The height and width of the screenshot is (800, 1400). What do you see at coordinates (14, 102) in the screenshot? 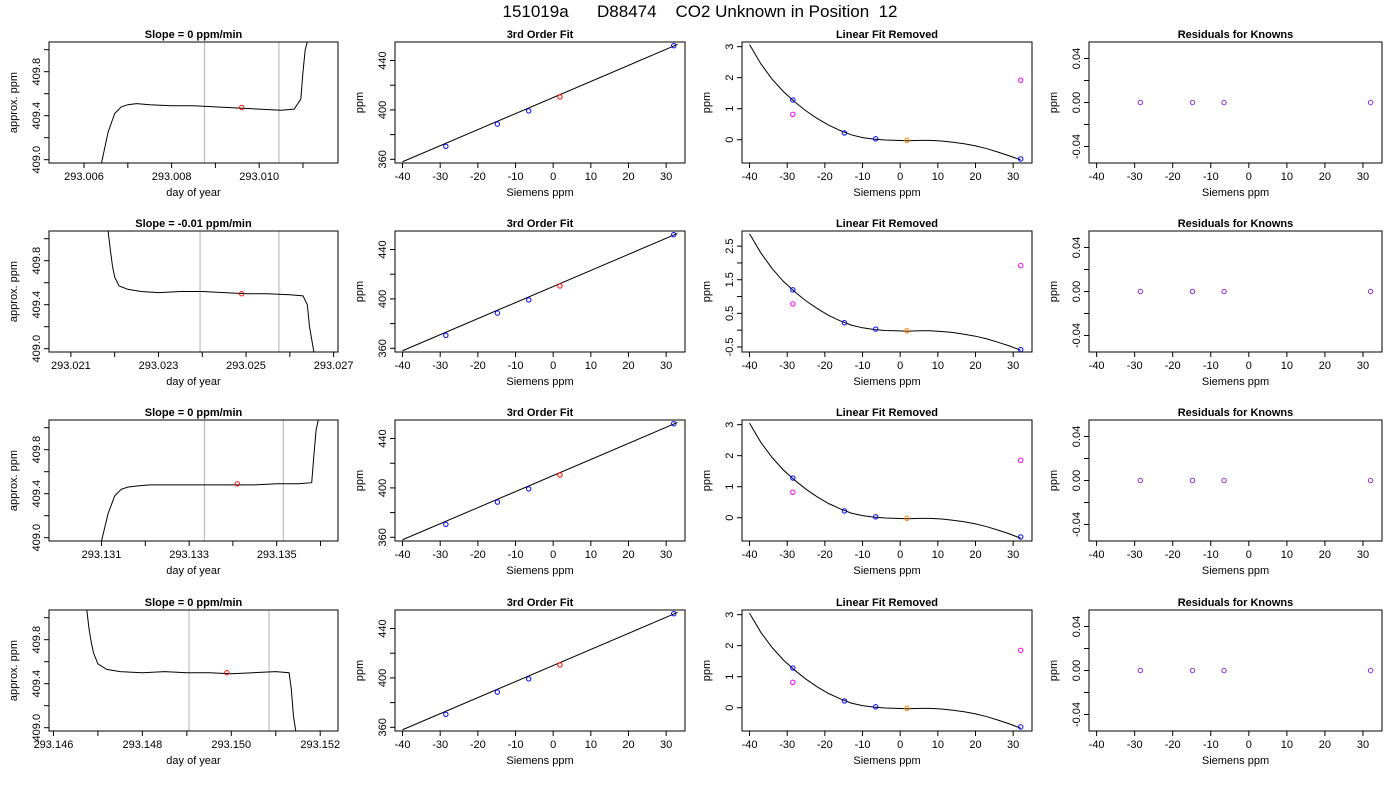
I see `y-axis-label: approx. ppm` at bounding box center [14, 102].